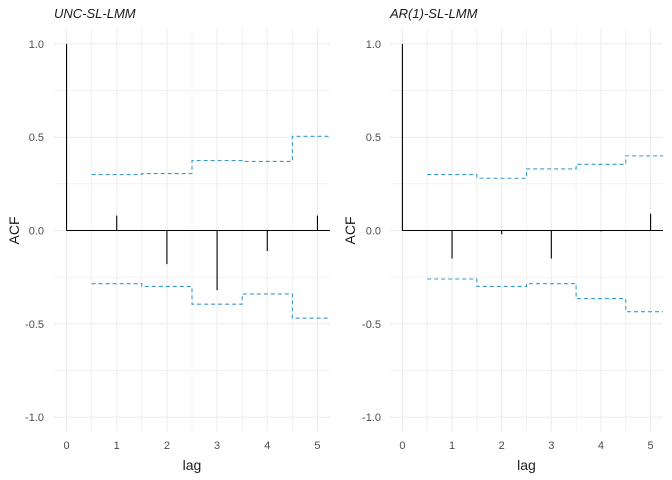 The width and height of the screenshot is (672, 480). What do you see at coordinates (95, 13) in the screenshot?
I see `panel-title: UNC-SL-LMM` at bounding box center [95, 13].